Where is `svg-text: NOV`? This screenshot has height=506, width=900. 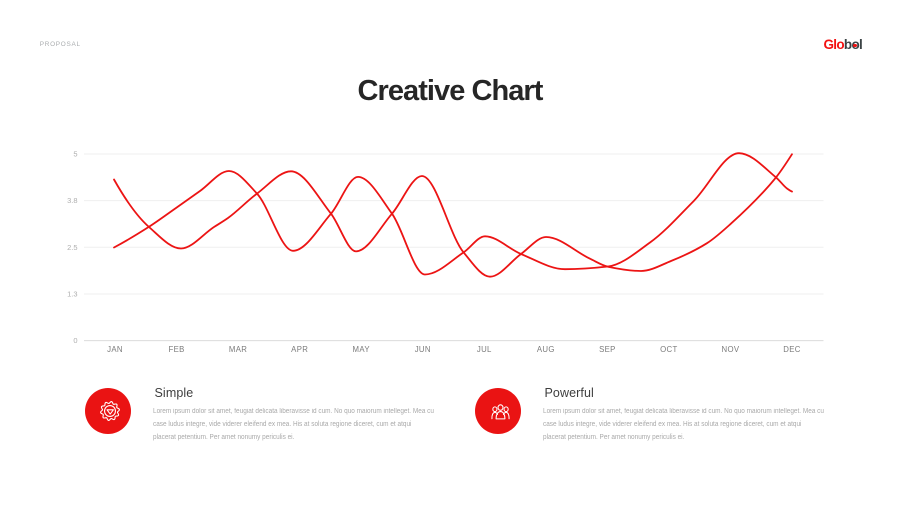
svg-text: NOV is located at coordinates (731, 349).